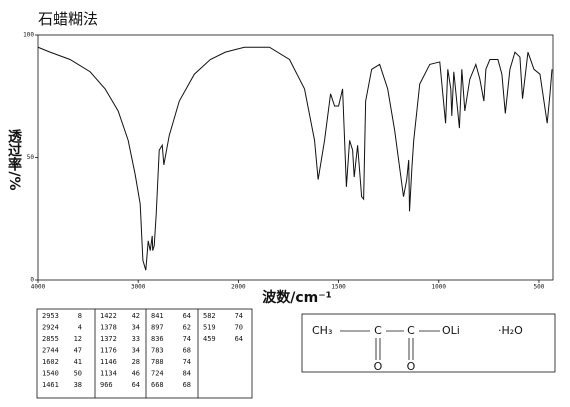 This screenshot has height=407, width=570. What do you see at coordinates (108, 316) in the screenshot?
I see `peak-wavenumber: 1422` at bounding box center [108, 316].